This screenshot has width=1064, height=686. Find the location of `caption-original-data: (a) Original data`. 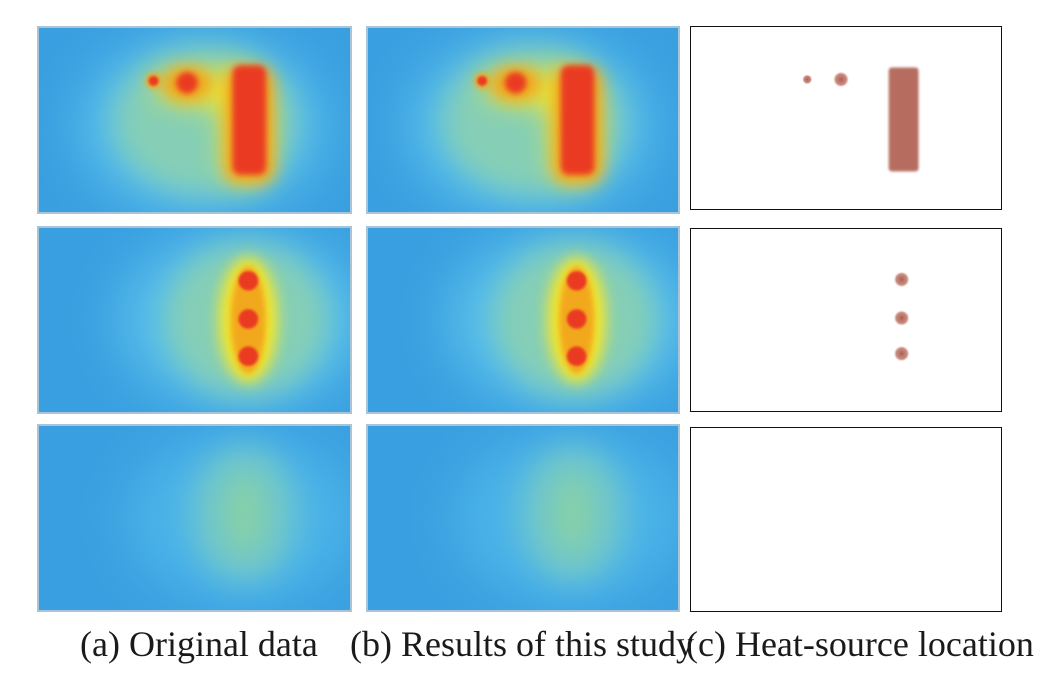

caption-original-data: (a) Original data is located at coordinates (199, 644).